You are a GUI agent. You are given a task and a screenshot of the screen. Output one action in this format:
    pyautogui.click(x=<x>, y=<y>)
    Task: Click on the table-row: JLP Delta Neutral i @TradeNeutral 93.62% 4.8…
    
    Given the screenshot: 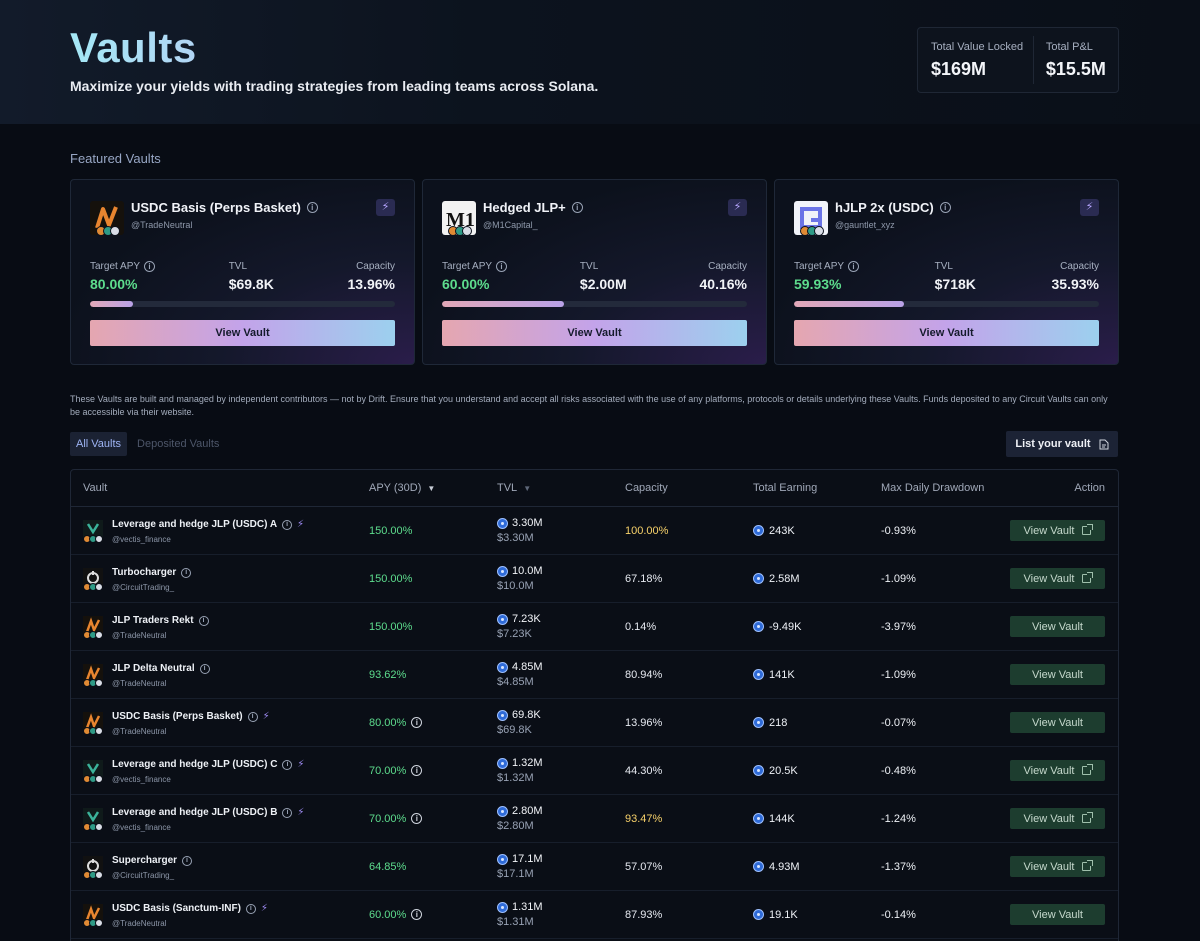 What is the action you would take?
    pyautogui.click(x=594, y=675)
    